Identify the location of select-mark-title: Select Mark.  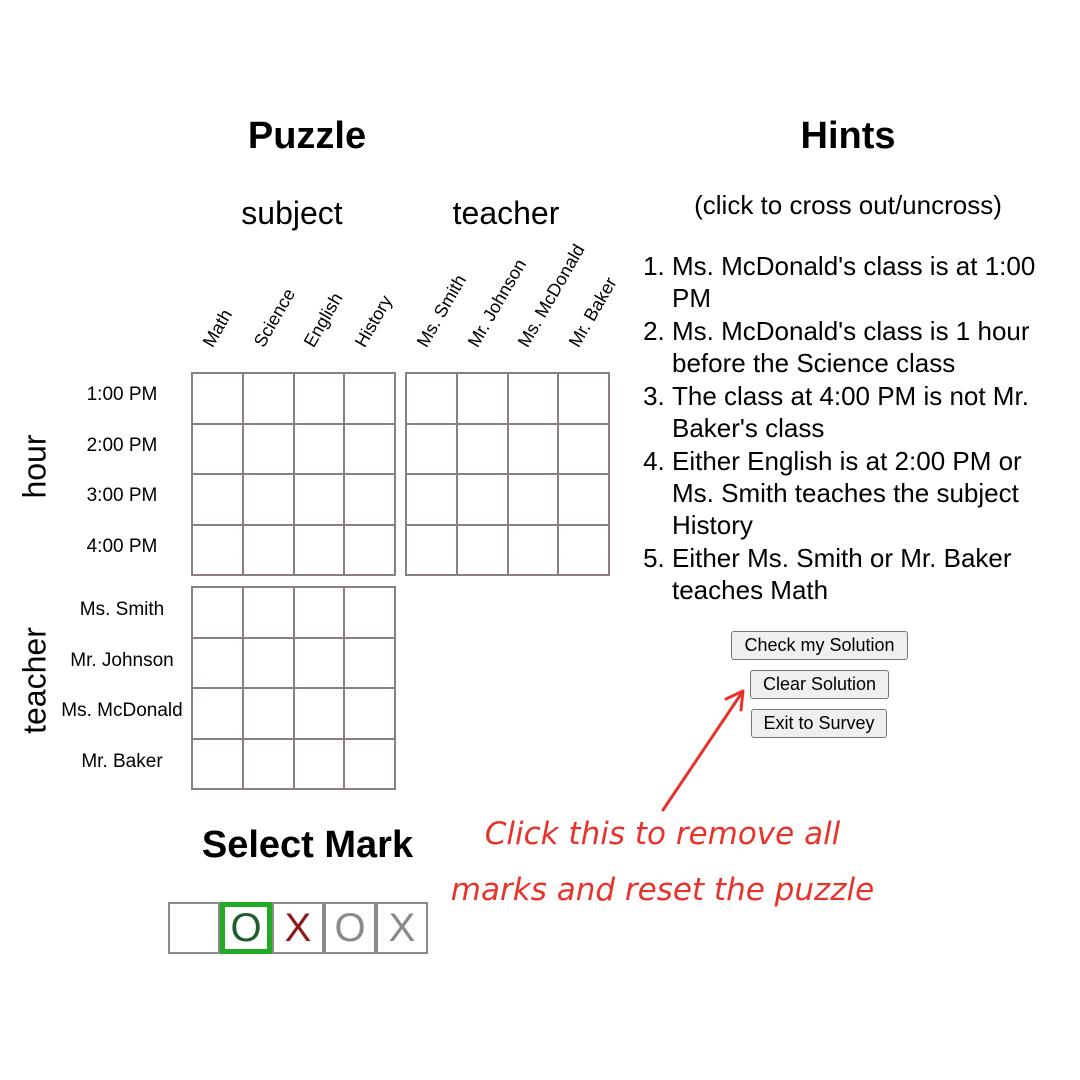
(307, 845).